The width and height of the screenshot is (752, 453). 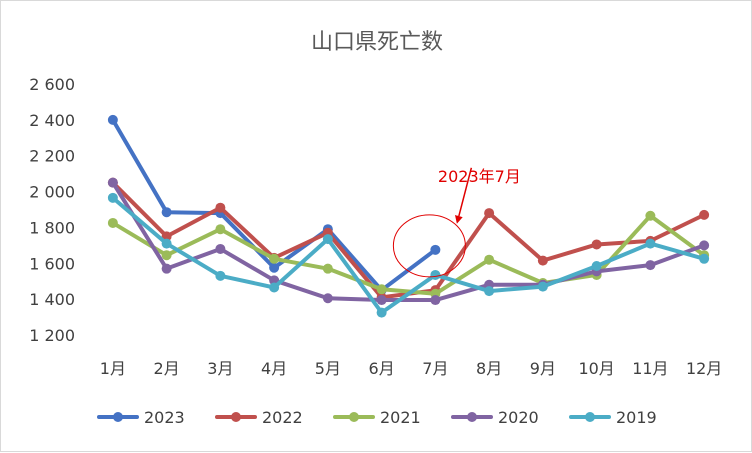 I want to click on annotation-label: 2023年7月, so click(x=479, y=176).